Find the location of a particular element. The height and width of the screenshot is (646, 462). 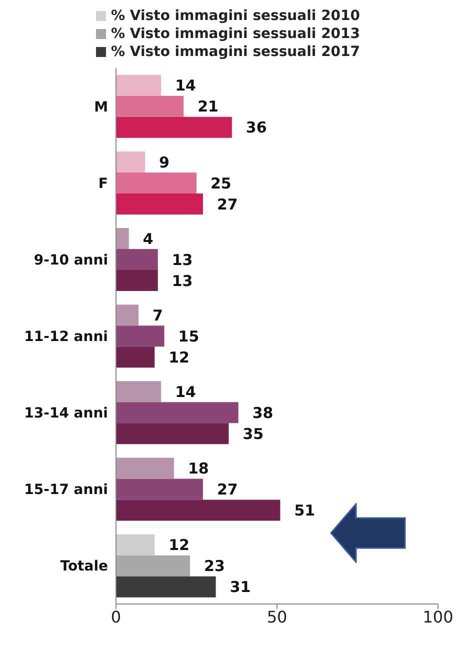

data-label: 31 is located at coordinates (240, 587).